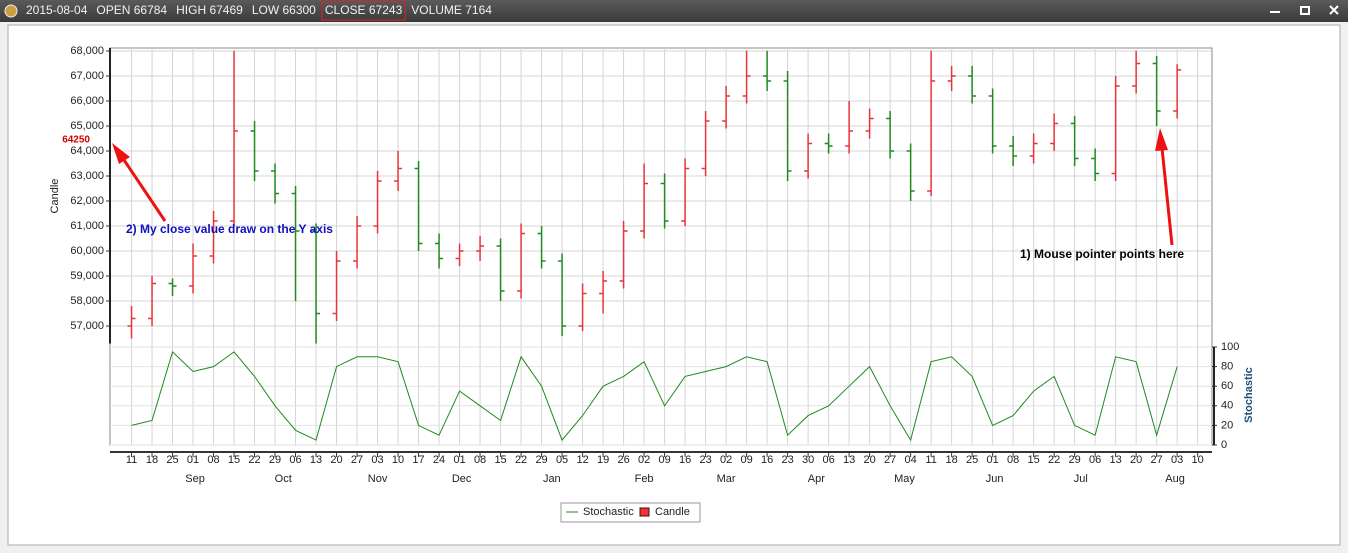 This screenshot has height=553, width=1348. What do you see at coordinates (674, 11) in the screenshot?
I see `title-bar` at bounding box center [674, 11].